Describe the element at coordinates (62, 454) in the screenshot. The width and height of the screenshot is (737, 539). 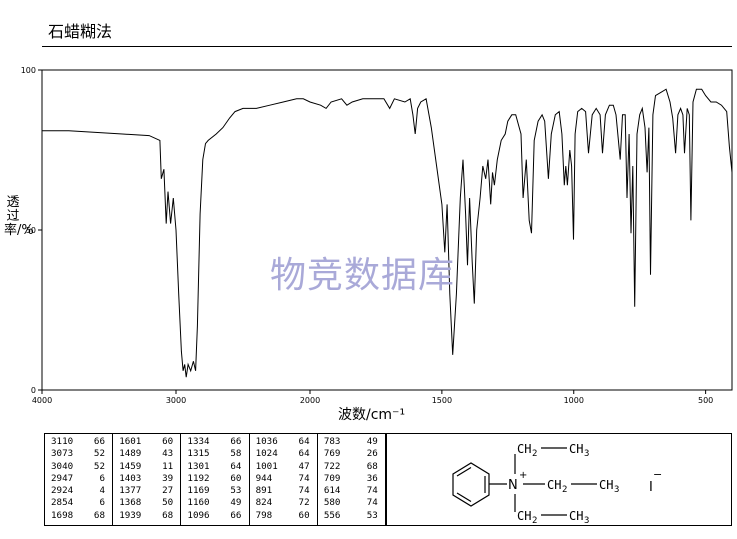
I see `peak-wavenumber: 3073` at that location.